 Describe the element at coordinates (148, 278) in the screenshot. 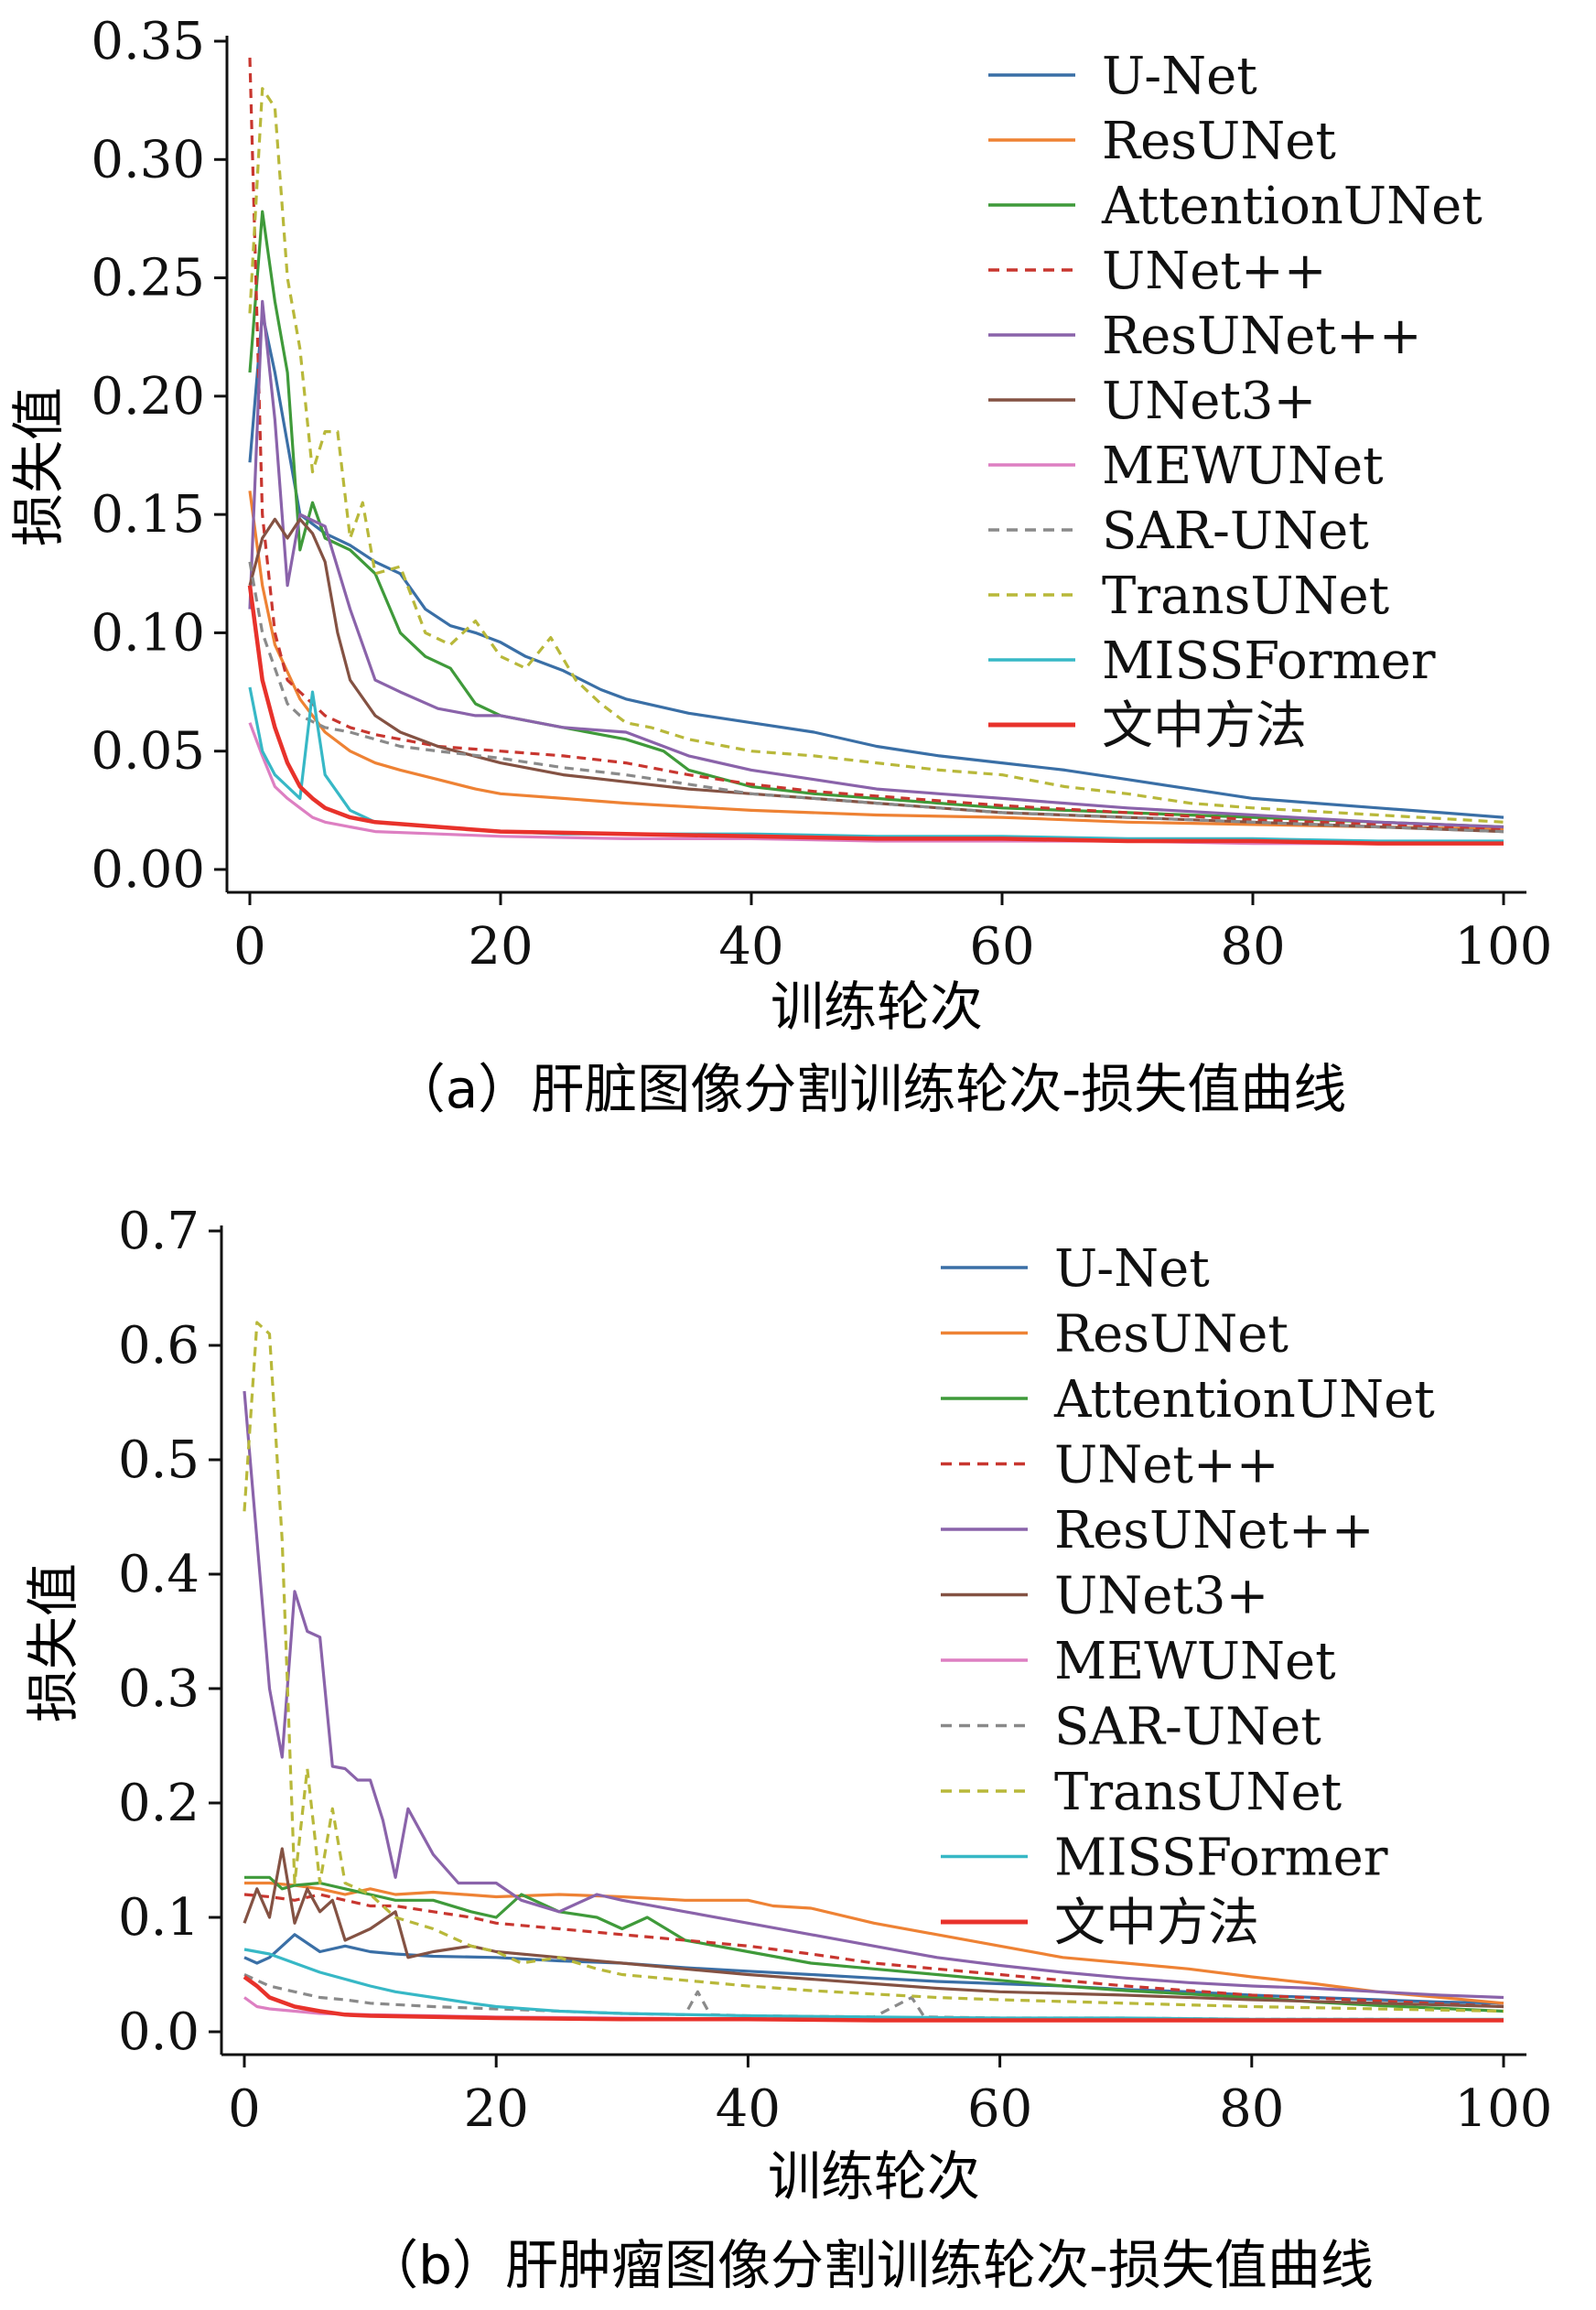

I see `y-tick-label: 0.25` at that location.